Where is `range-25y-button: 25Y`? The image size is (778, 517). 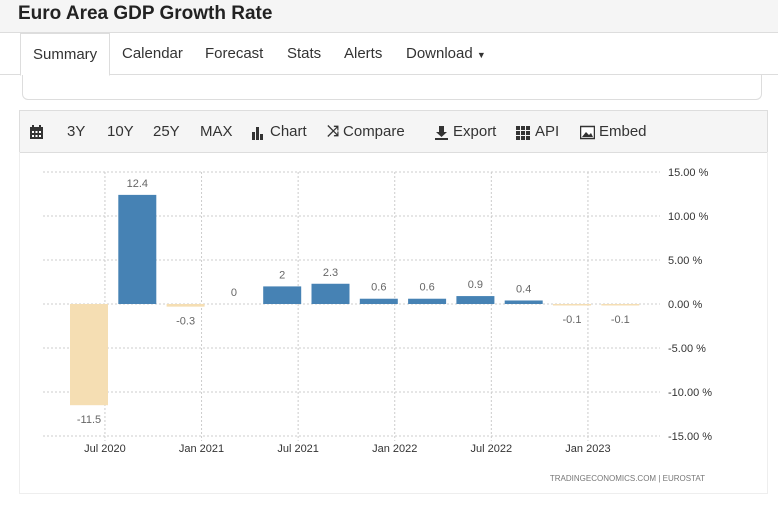
range-25y-button: 25Y is located at coordinates (166, 132).